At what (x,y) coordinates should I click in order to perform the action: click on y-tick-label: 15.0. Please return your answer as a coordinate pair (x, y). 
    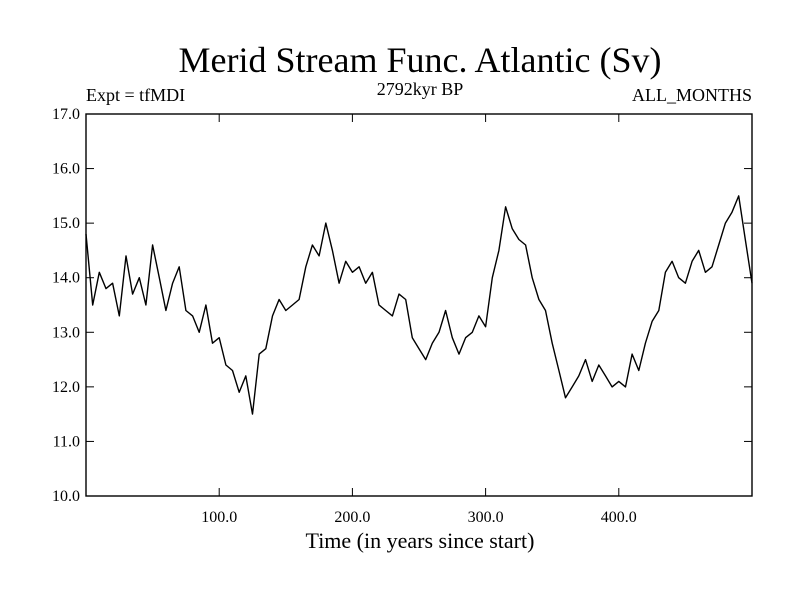
    Looking at the image, I should click on (66, 223).